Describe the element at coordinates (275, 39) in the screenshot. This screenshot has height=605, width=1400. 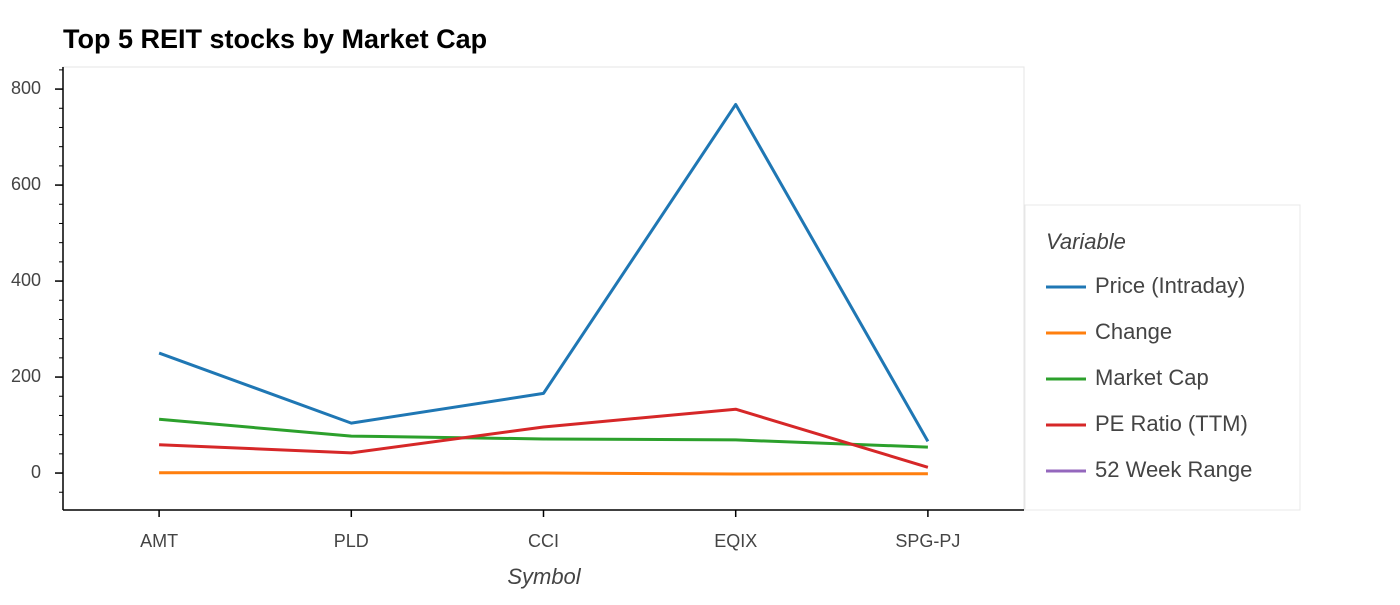
I see `chart-title: Top 5 REIT stocks by Market Cap` at that location.